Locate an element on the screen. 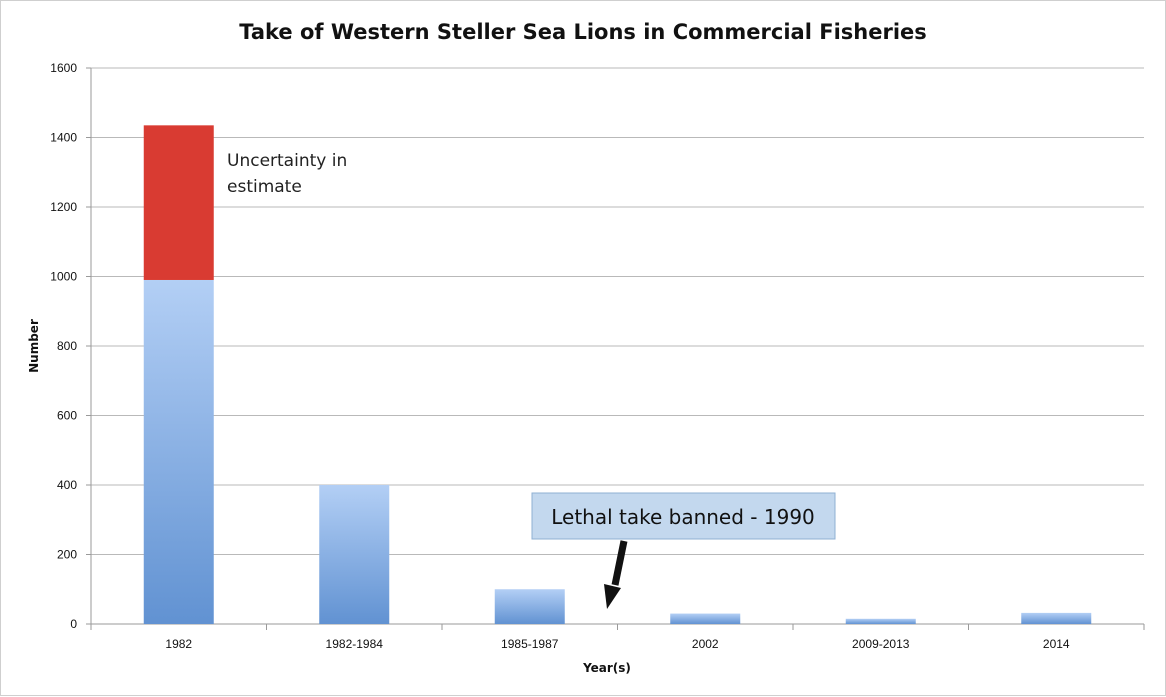  y-tick-label: 1200 is located at coordinates (63, 207).